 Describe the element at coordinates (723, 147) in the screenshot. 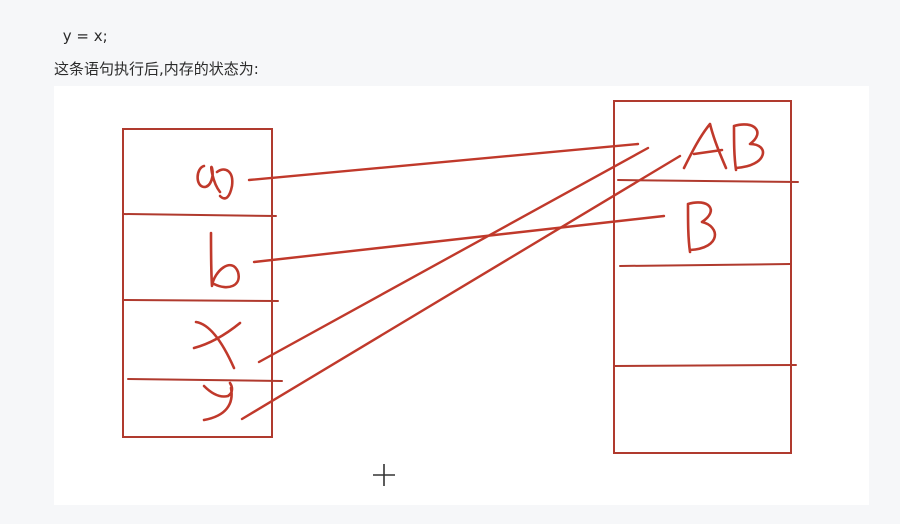

I see `label-ab` at that location.